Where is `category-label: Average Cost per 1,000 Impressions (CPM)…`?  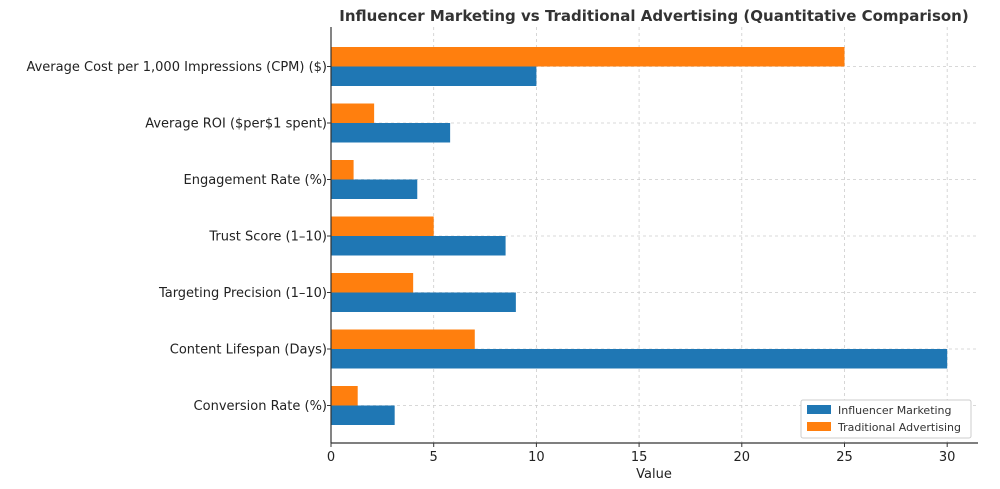
category-label: Average Cost per 1,000 Impressions (CPM)… is located at coordinates (176, 67).